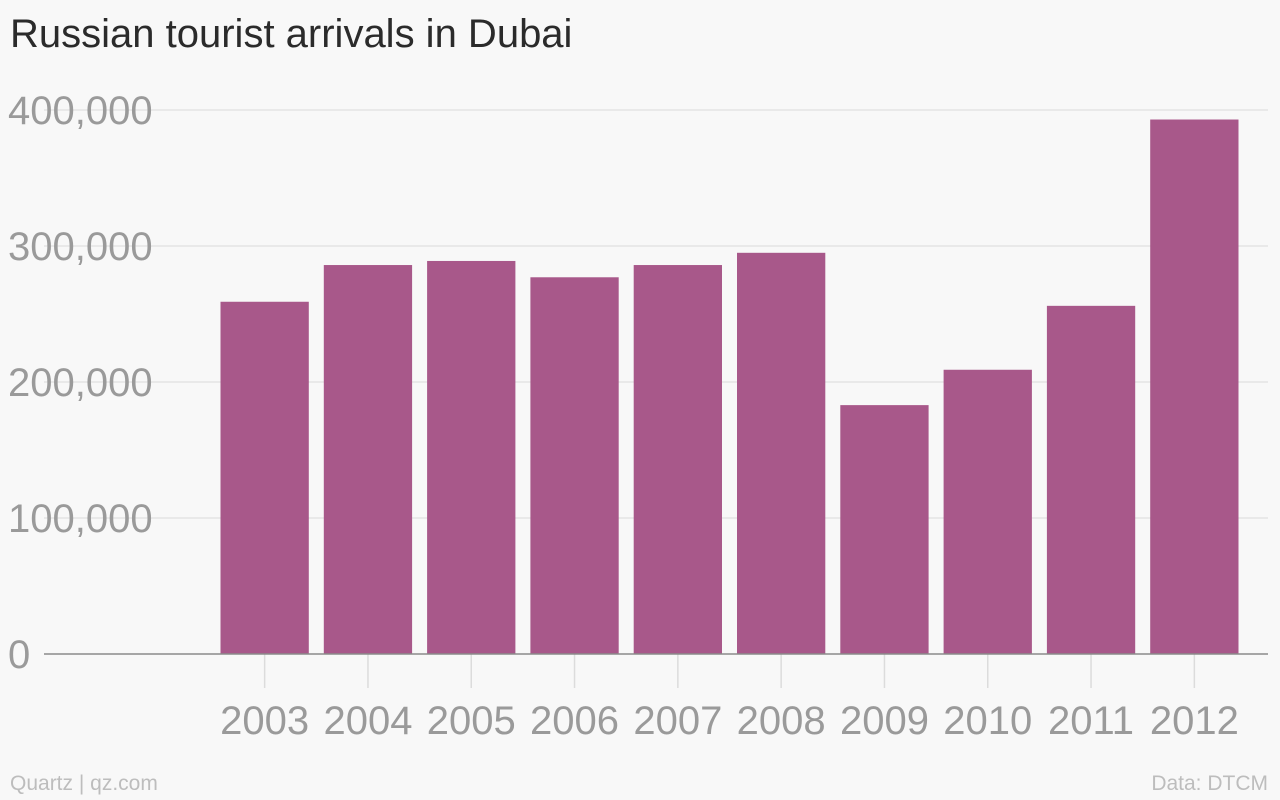 The image size is (1280, 800). What do you see at coordinates (729, 721) in the screenshot?
I see `x-axis-labels: 2003 2004 2005 2006 2007 2008 2009 2010 2011 2012` at bounding box center [729, 721].